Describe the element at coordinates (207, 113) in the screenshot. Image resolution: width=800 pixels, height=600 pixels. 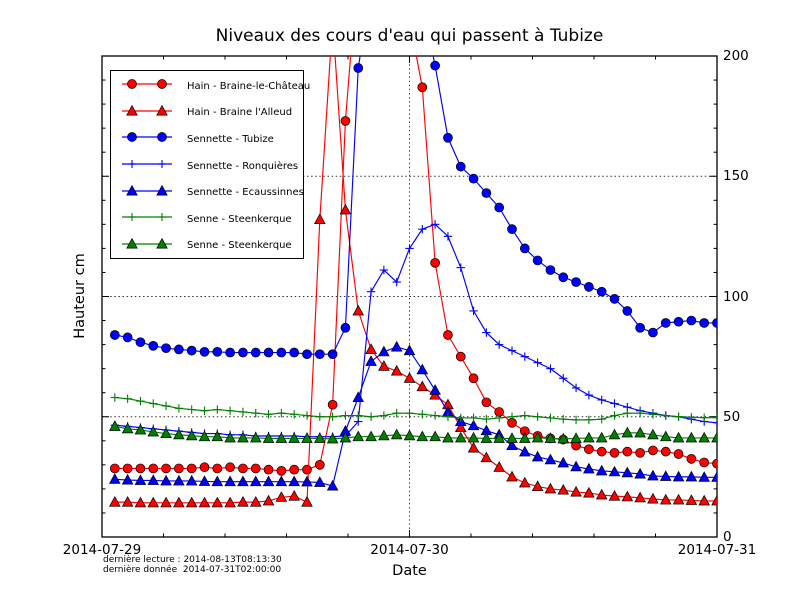
I see `legend-item: Hain - Braine l'Alleud` at that location.